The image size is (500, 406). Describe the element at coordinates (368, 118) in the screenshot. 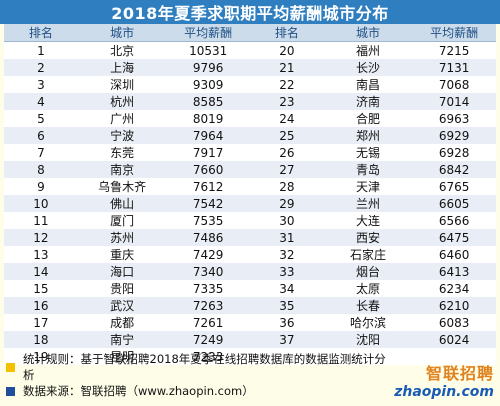

I see `city-cell: 合肥` at that location.